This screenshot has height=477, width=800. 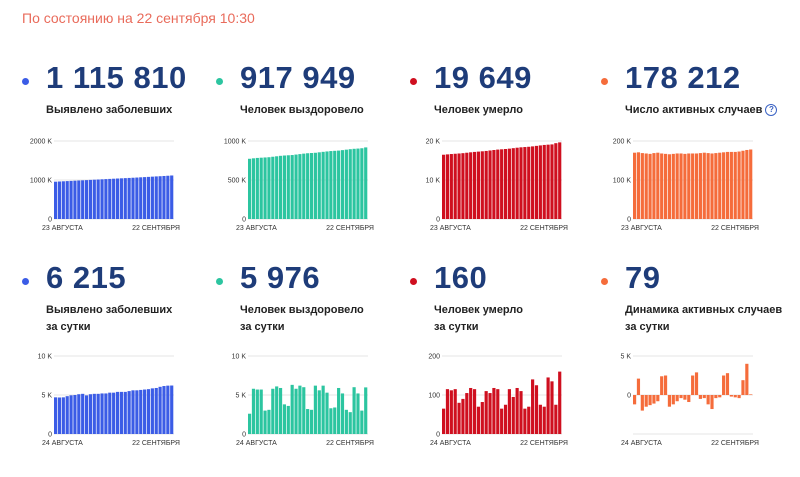 What do you see at coordinates (109, 110) in the screenshot?
I see `stat-label: Выявлено заболевших` at bounding box center [109, 110].